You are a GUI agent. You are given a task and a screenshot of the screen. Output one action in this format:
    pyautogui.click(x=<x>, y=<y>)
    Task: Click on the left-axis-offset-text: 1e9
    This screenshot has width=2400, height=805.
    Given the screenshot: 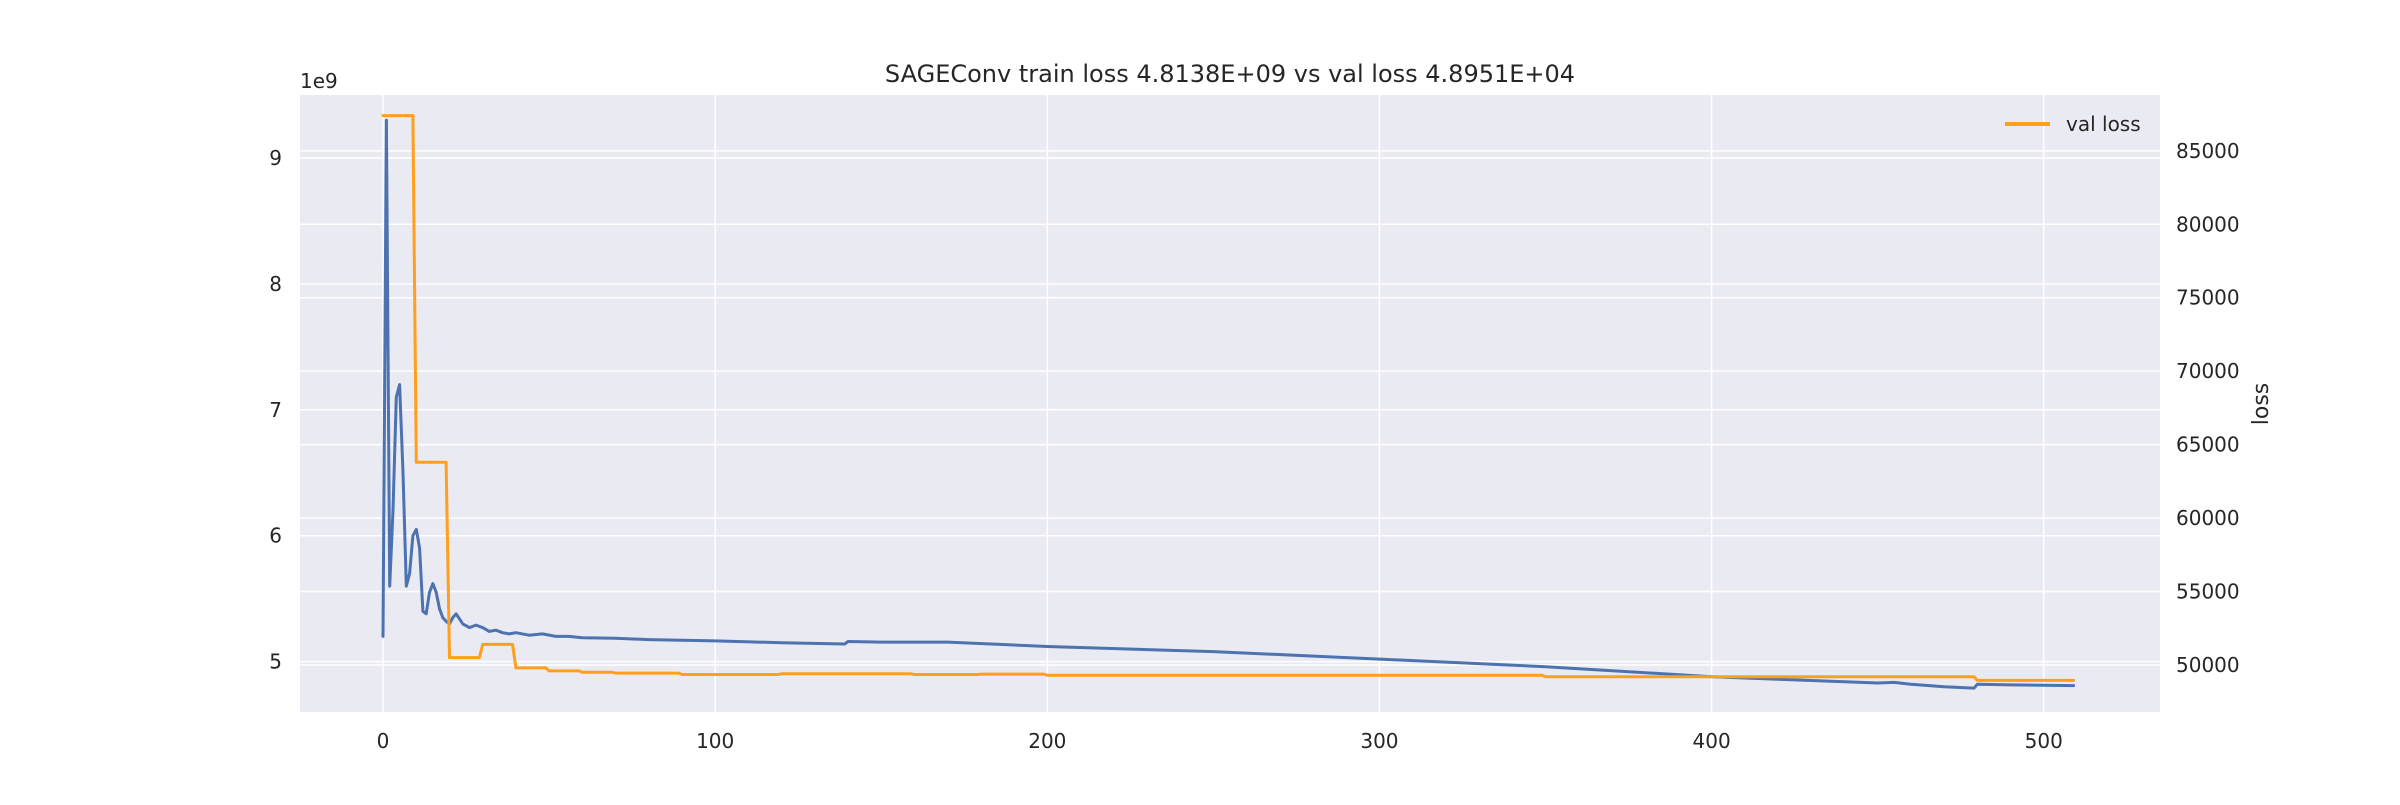 What is the action you would take?
    pyautogui.click(x=319, y=81)
    